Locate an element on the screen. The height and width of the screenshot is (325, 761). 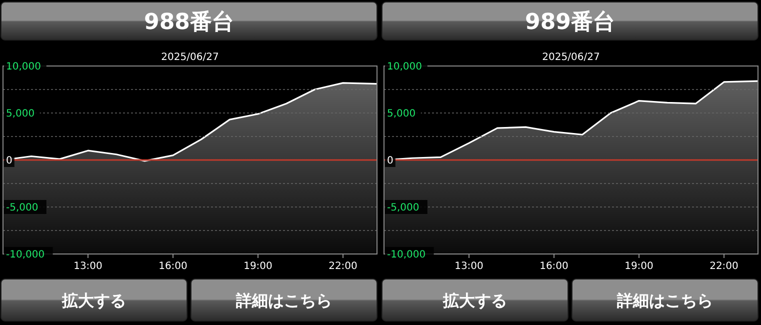
chart-title: 989番台 is located at coordinates (570, 22).